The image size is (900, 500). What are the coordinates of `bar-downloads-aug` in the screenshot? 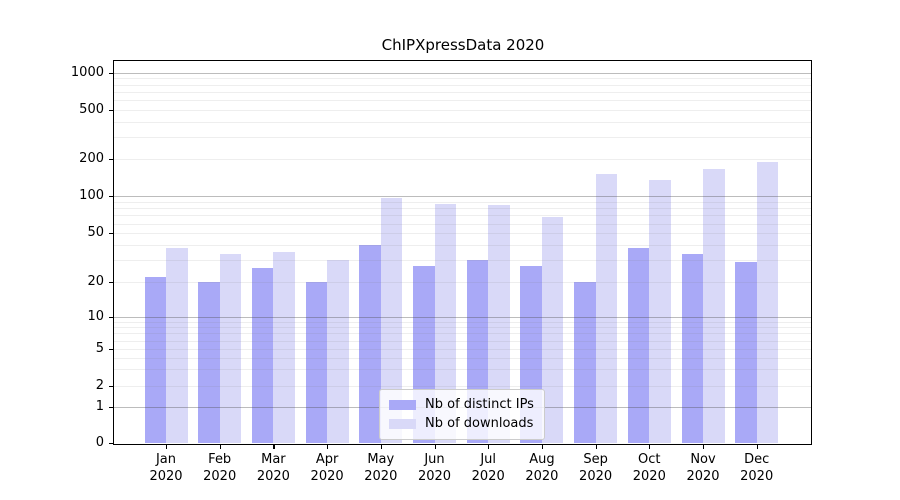 It's located at (552, 330).